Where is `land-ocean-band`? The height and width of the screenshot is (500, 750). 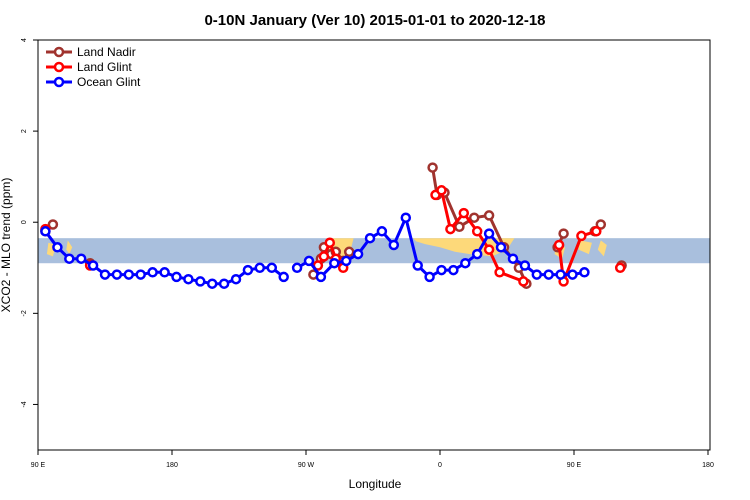 land-ocean-band is located at coordinates (374, 251).